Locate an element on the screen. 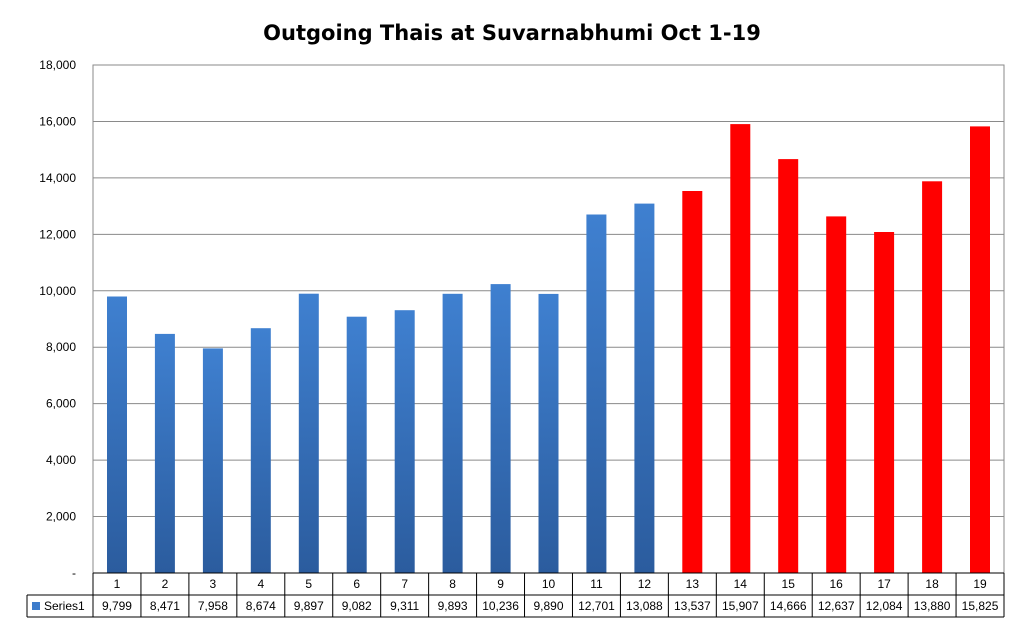 Image resolution: width=1024 pixels, height=625 pixels. x-tick-label: 5 is located at coordinates (308, 584).